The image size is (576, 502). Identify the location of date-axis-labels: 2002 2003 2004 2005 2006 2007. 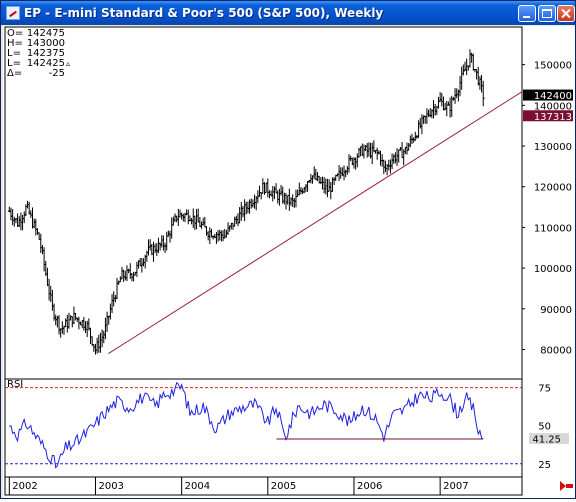
(238, 486).